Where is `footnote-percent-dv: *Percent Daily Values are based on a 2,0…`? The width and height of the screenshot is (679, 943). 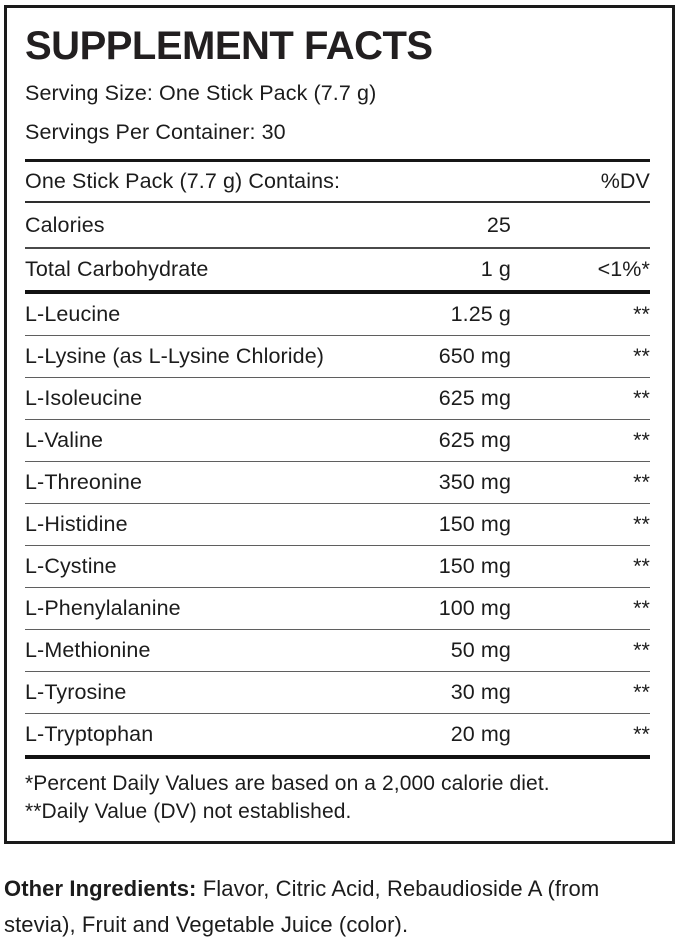
footnote-percent-dv: *Percent Daily Values are based on a 2,0… is located at coordinates (287, 783).